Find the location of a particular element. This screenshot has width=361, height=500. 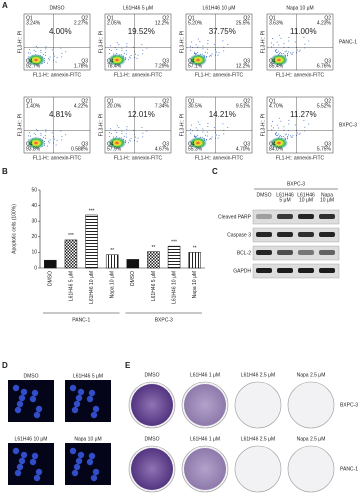

y-tick-label: 20 is located at coordinates (34, 237).